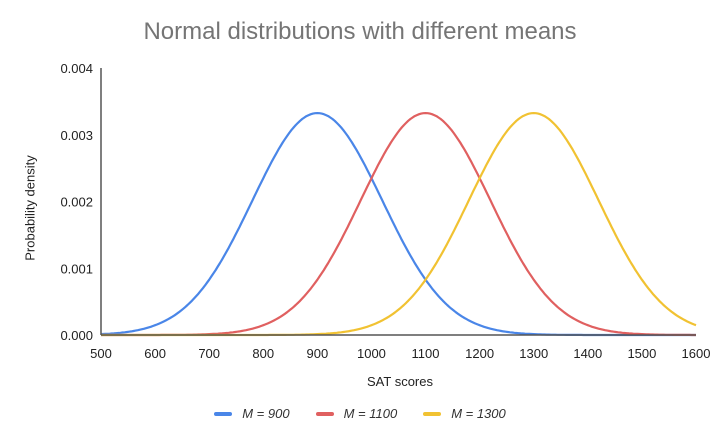 Image resolution: width=720 pixels, height=445 pixels. I want to click on y-tick-label: 0.004, so click(76, 68).